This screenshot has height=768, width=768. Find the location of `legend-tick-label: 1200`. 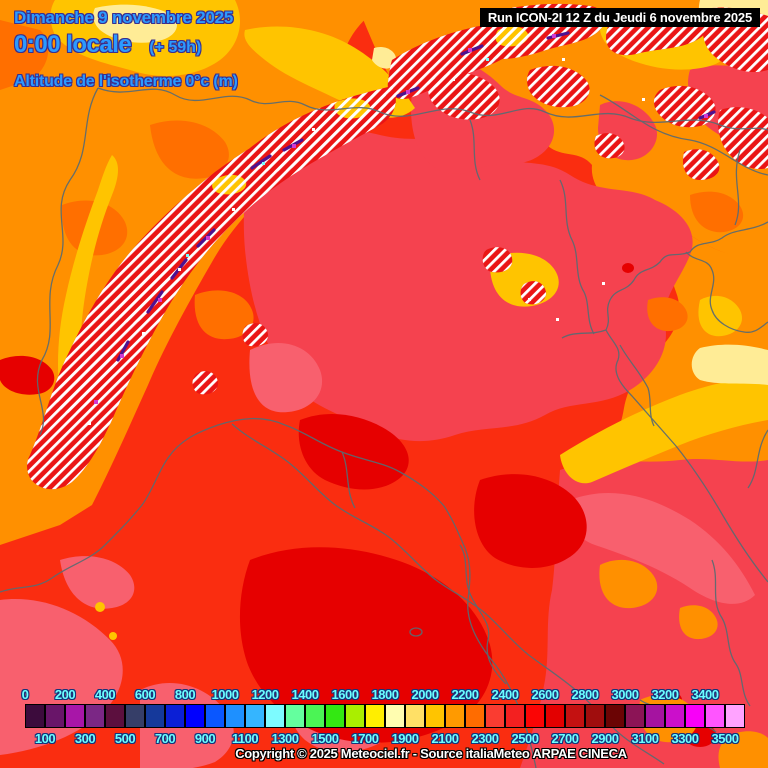

legend-tick-label: 1200 is located at coordinates (265, 694).